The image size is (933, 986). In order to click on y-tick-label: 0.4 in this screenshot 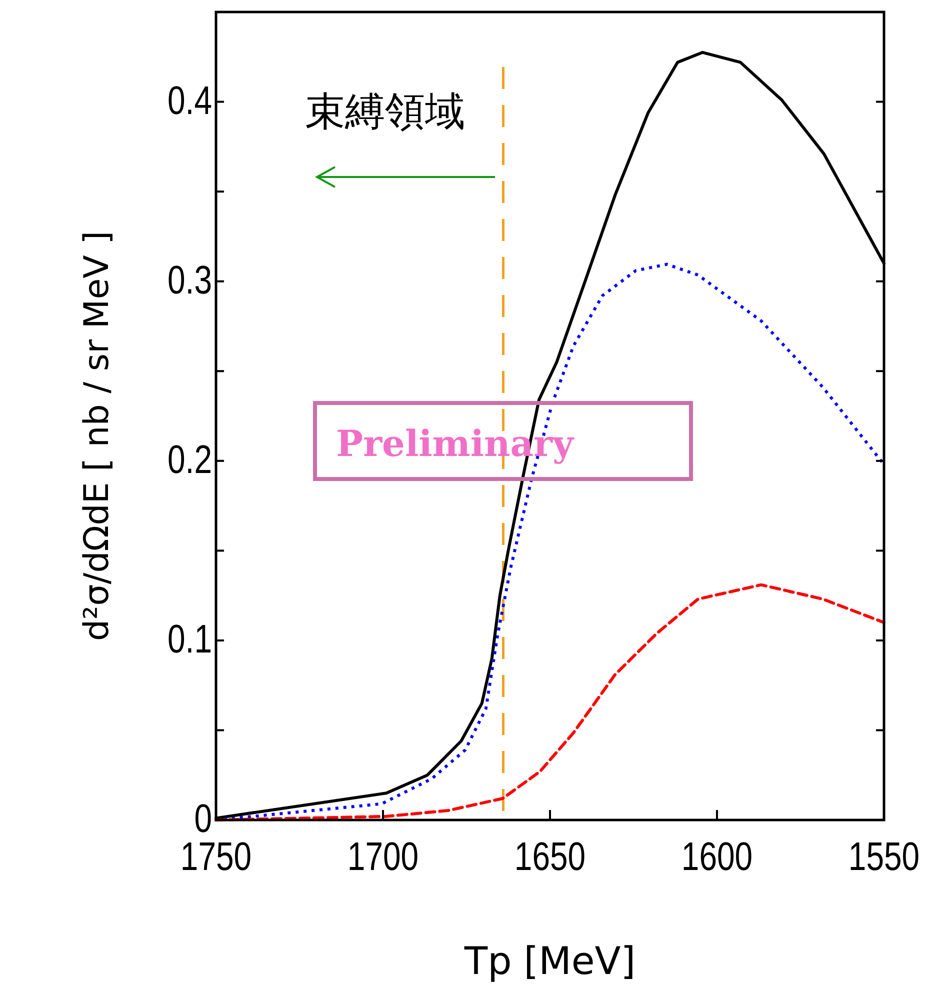, I will do `click(190, 100)`.